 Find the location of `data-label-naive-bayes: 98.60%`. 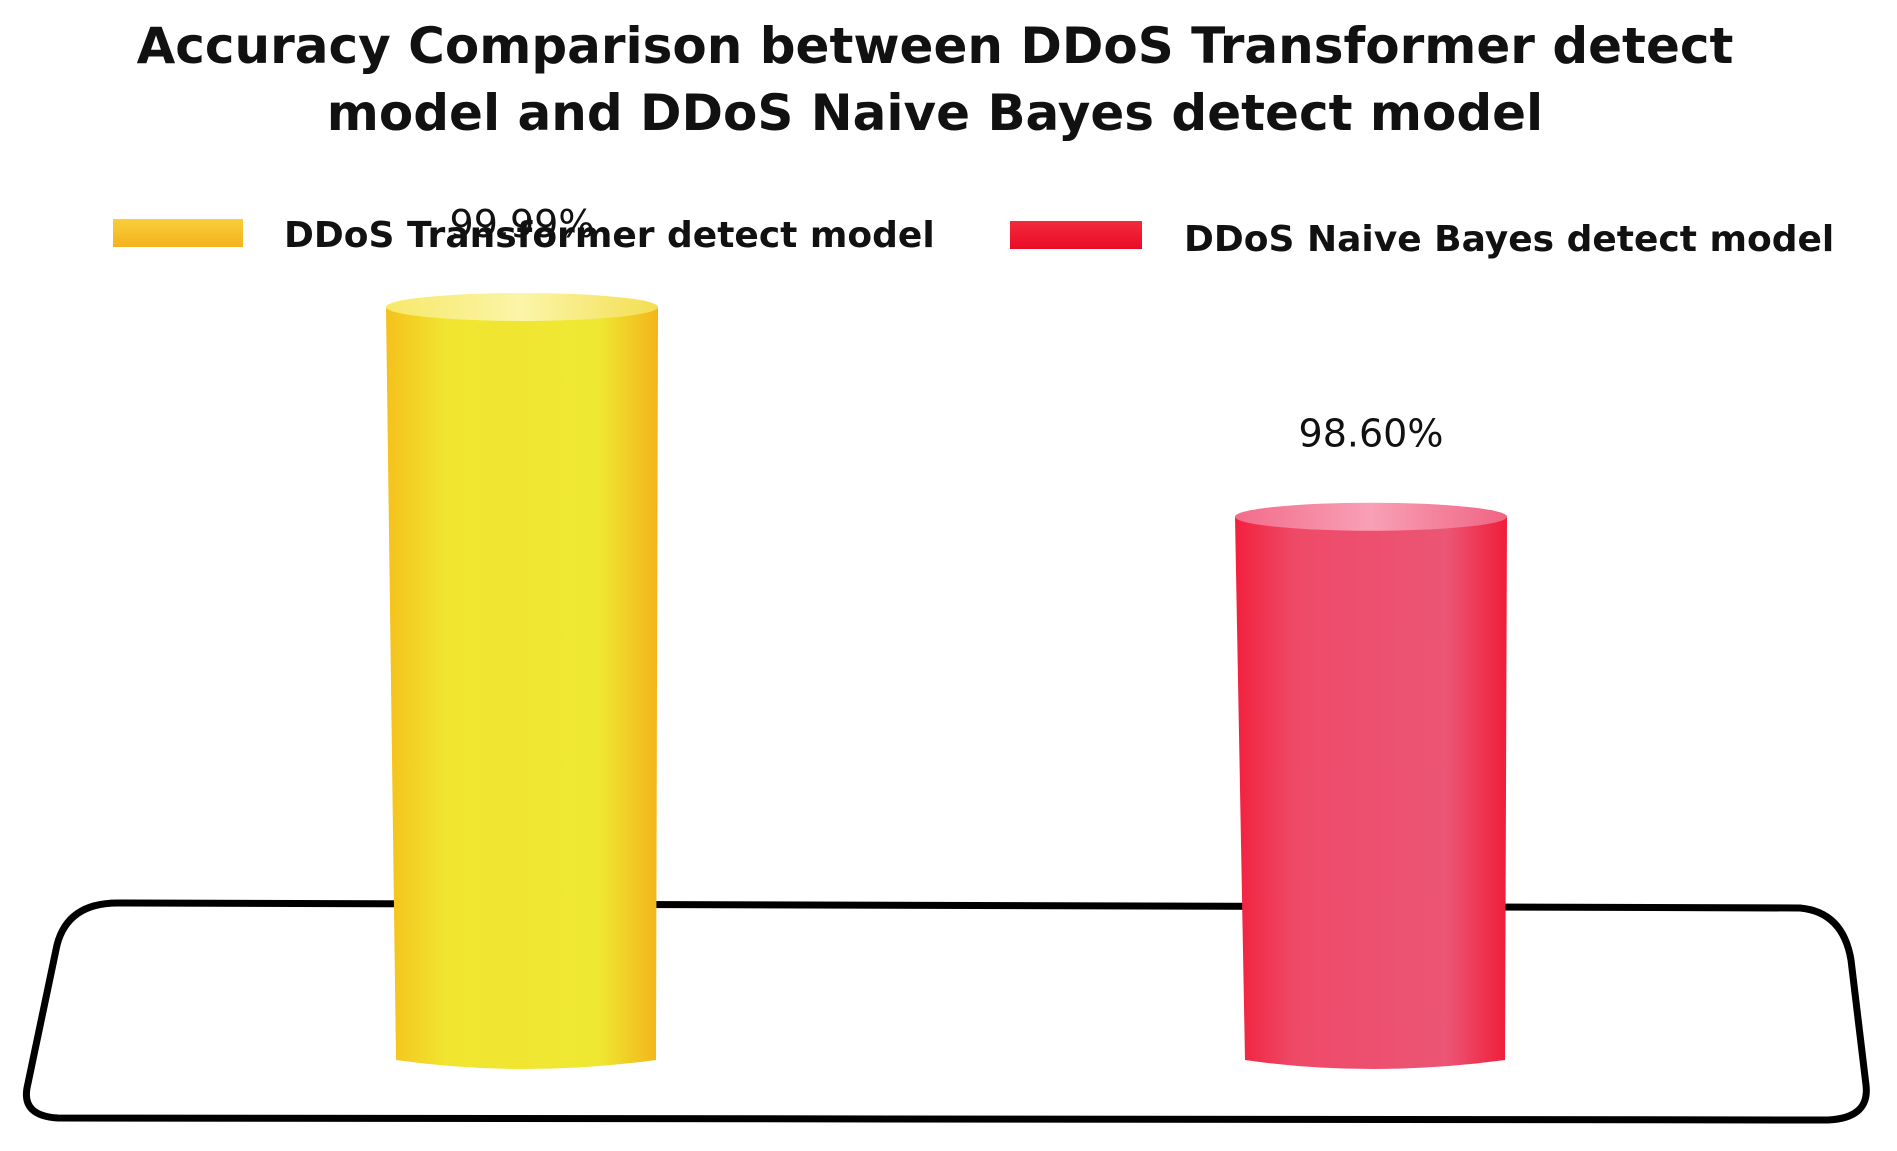

data-label-naive-bayes: 98.60% is located at coordinates (1371, 434).